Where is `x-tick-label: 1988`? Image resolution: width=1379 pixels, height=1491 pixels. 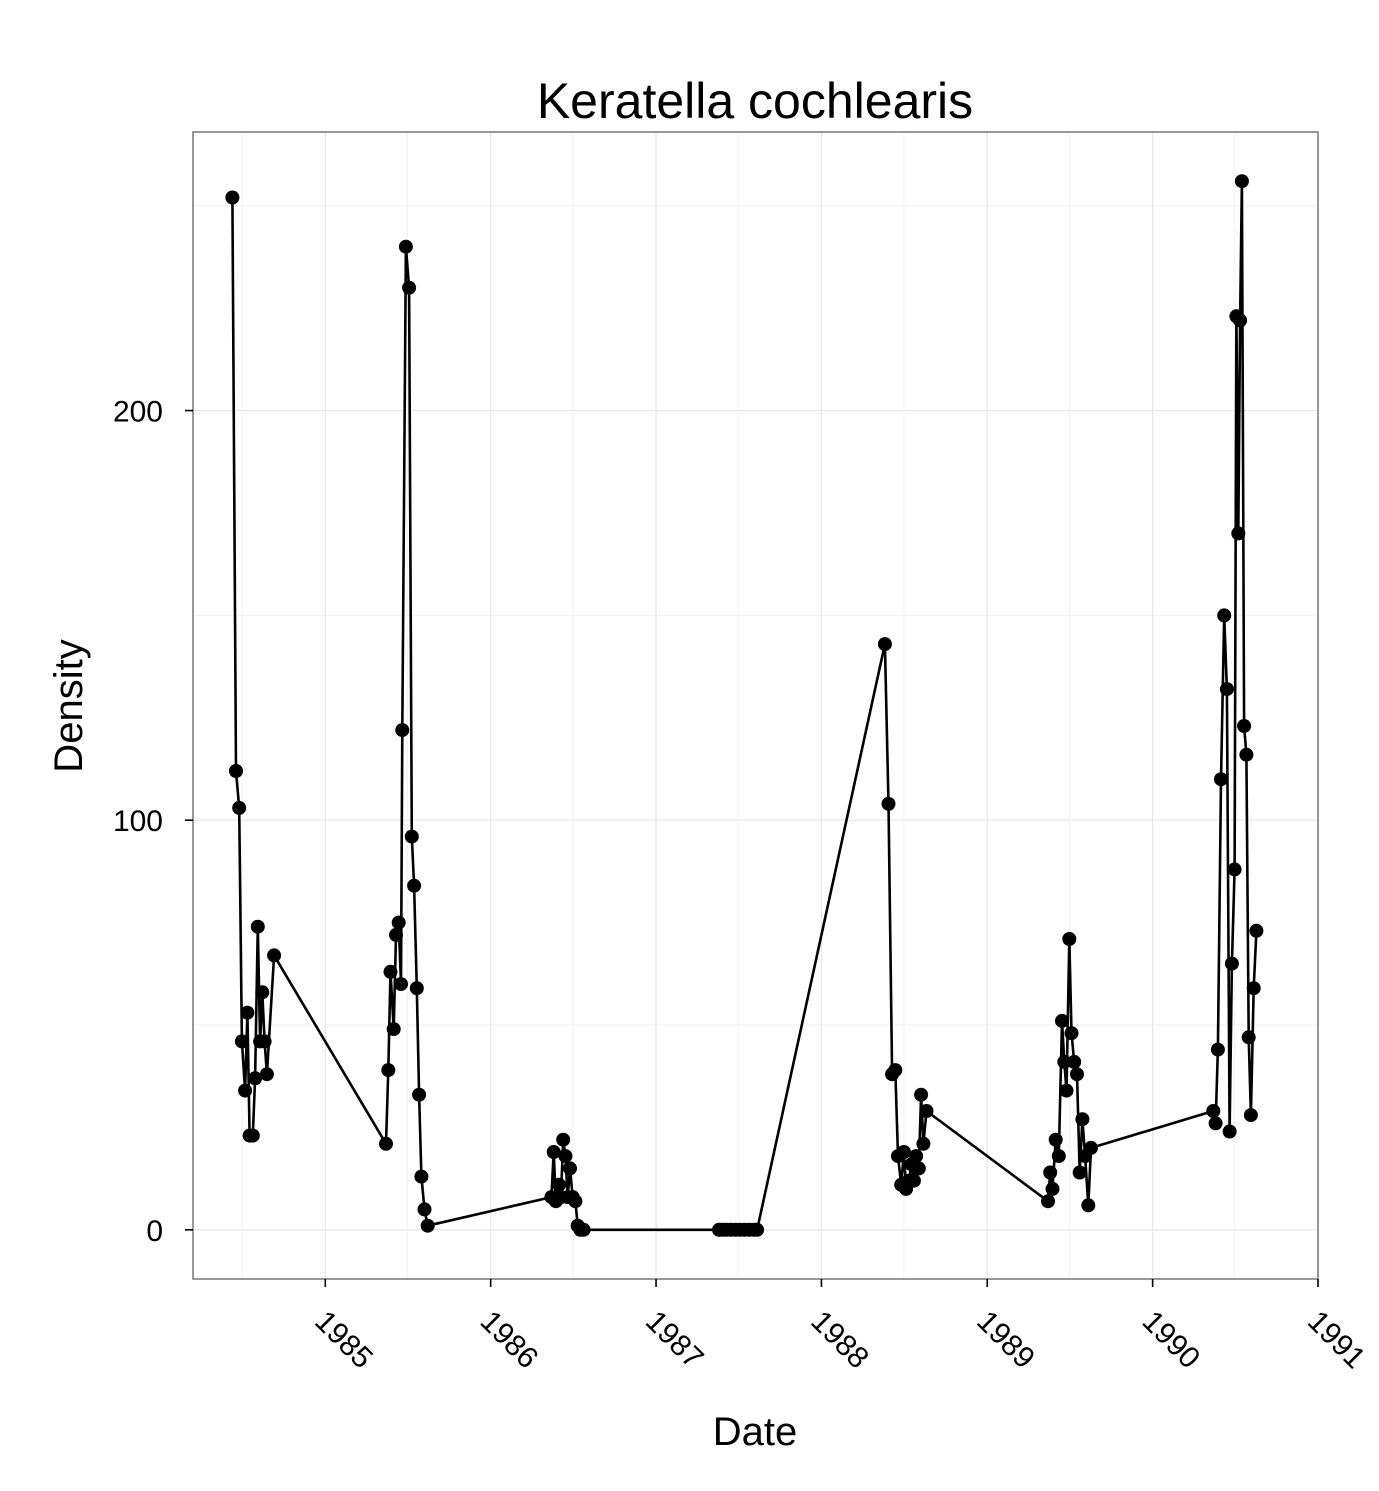
x-tick-label: 1988 is located at coordinates (839, 1340).